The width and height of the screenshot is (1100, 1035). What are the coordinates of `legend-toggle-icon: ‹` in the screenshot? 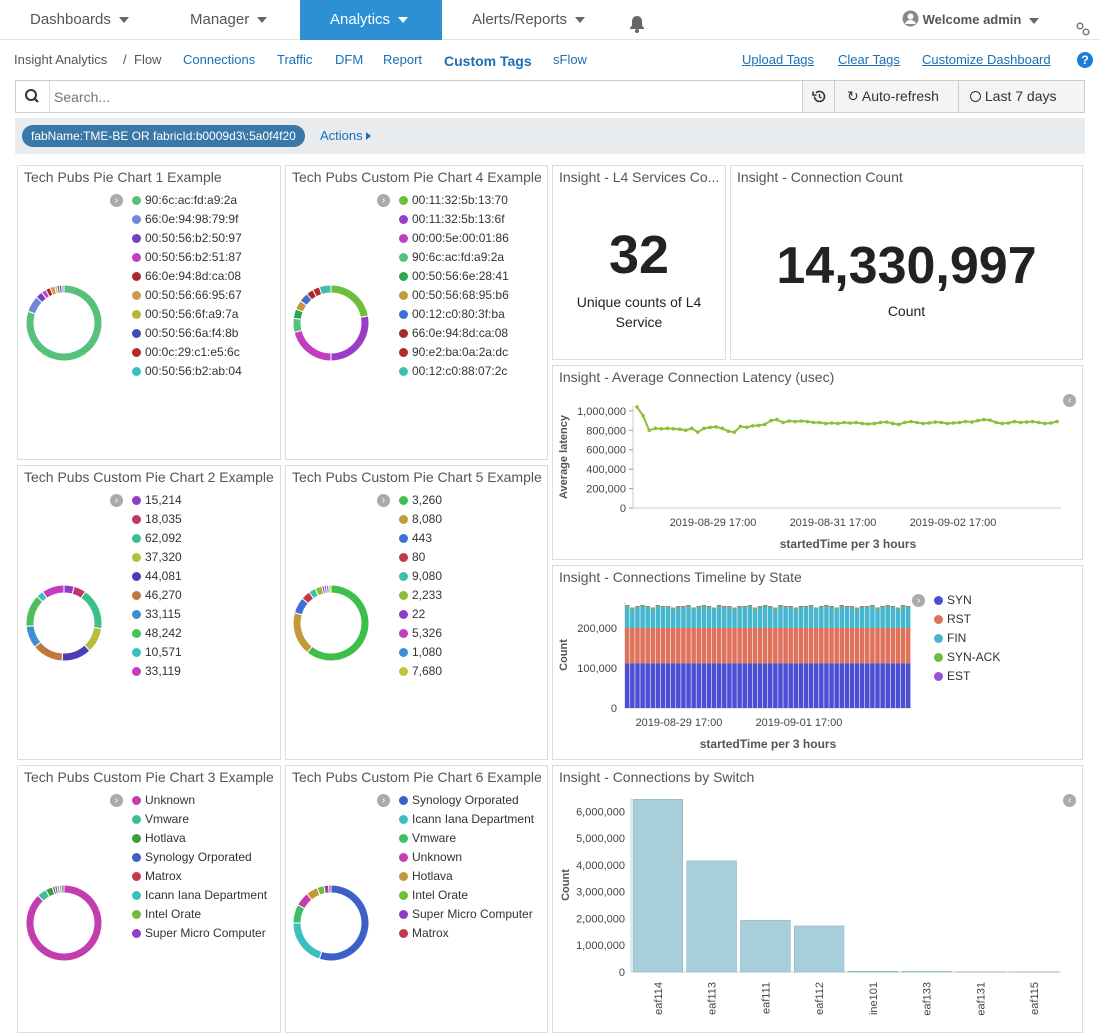 It's located at (1069, 400).